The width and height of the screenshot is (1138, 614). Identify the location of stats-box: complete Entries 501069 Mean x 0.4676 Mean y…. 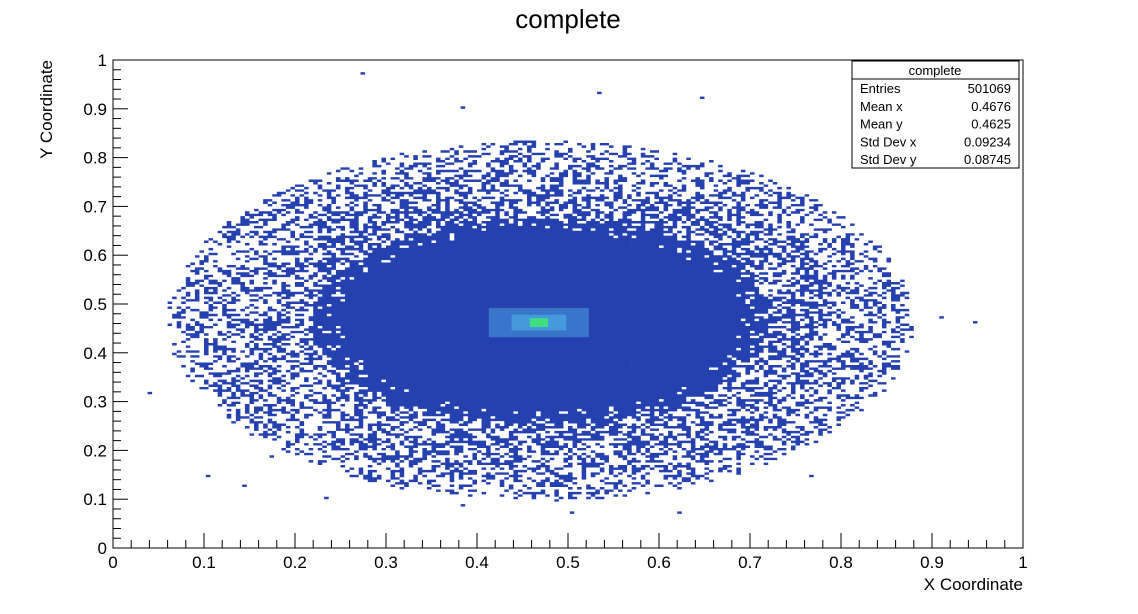
(935, 114).